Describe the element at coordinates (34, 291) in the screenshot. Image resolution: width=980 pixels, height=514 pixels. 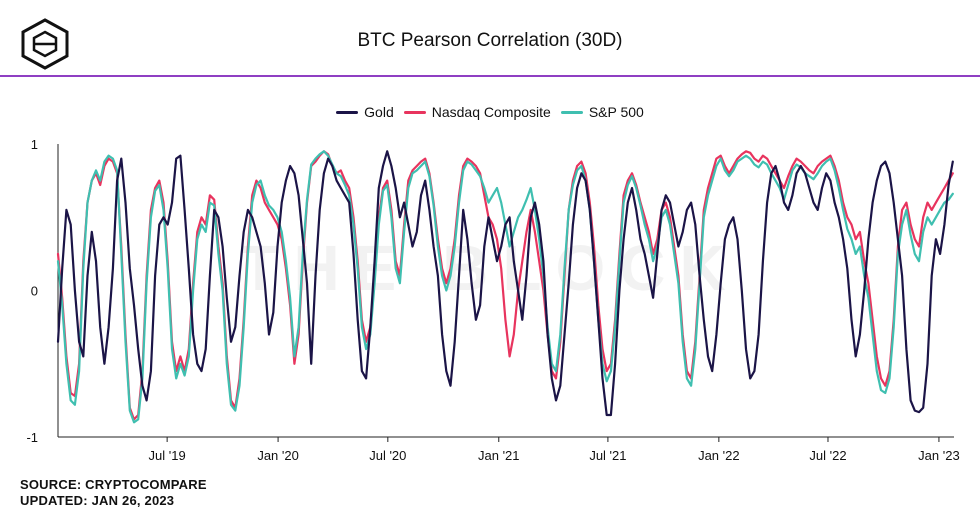
I see `y-tick-label: 0` at that location.